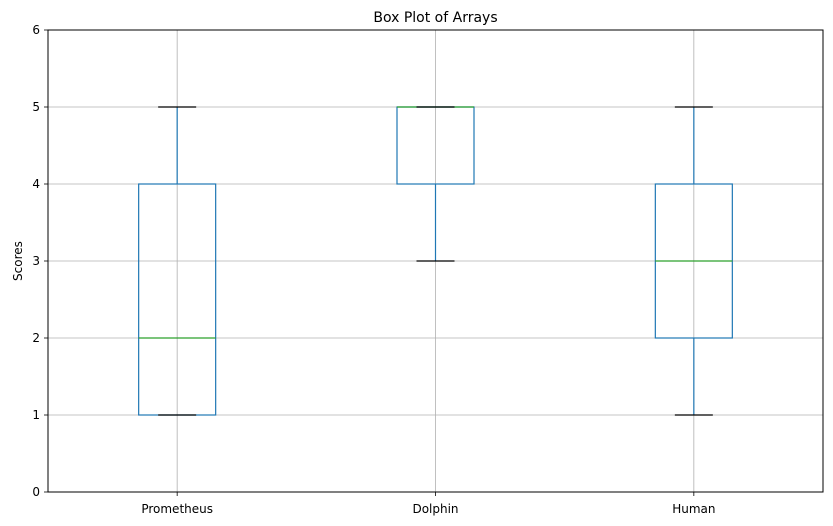 The height and width of the screenshot is (526, 833). Describe the element at coordinates (36, 107) in the screenshot. I see `y-tick-label: 5` at that location.